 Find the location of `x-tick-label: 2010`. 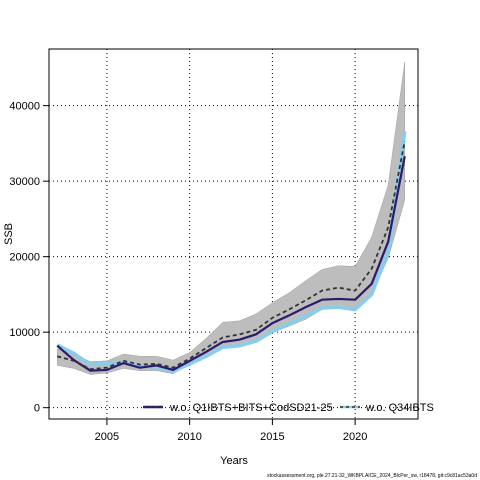

x-tick-label: 2010 is located at coordinates (189, 437).